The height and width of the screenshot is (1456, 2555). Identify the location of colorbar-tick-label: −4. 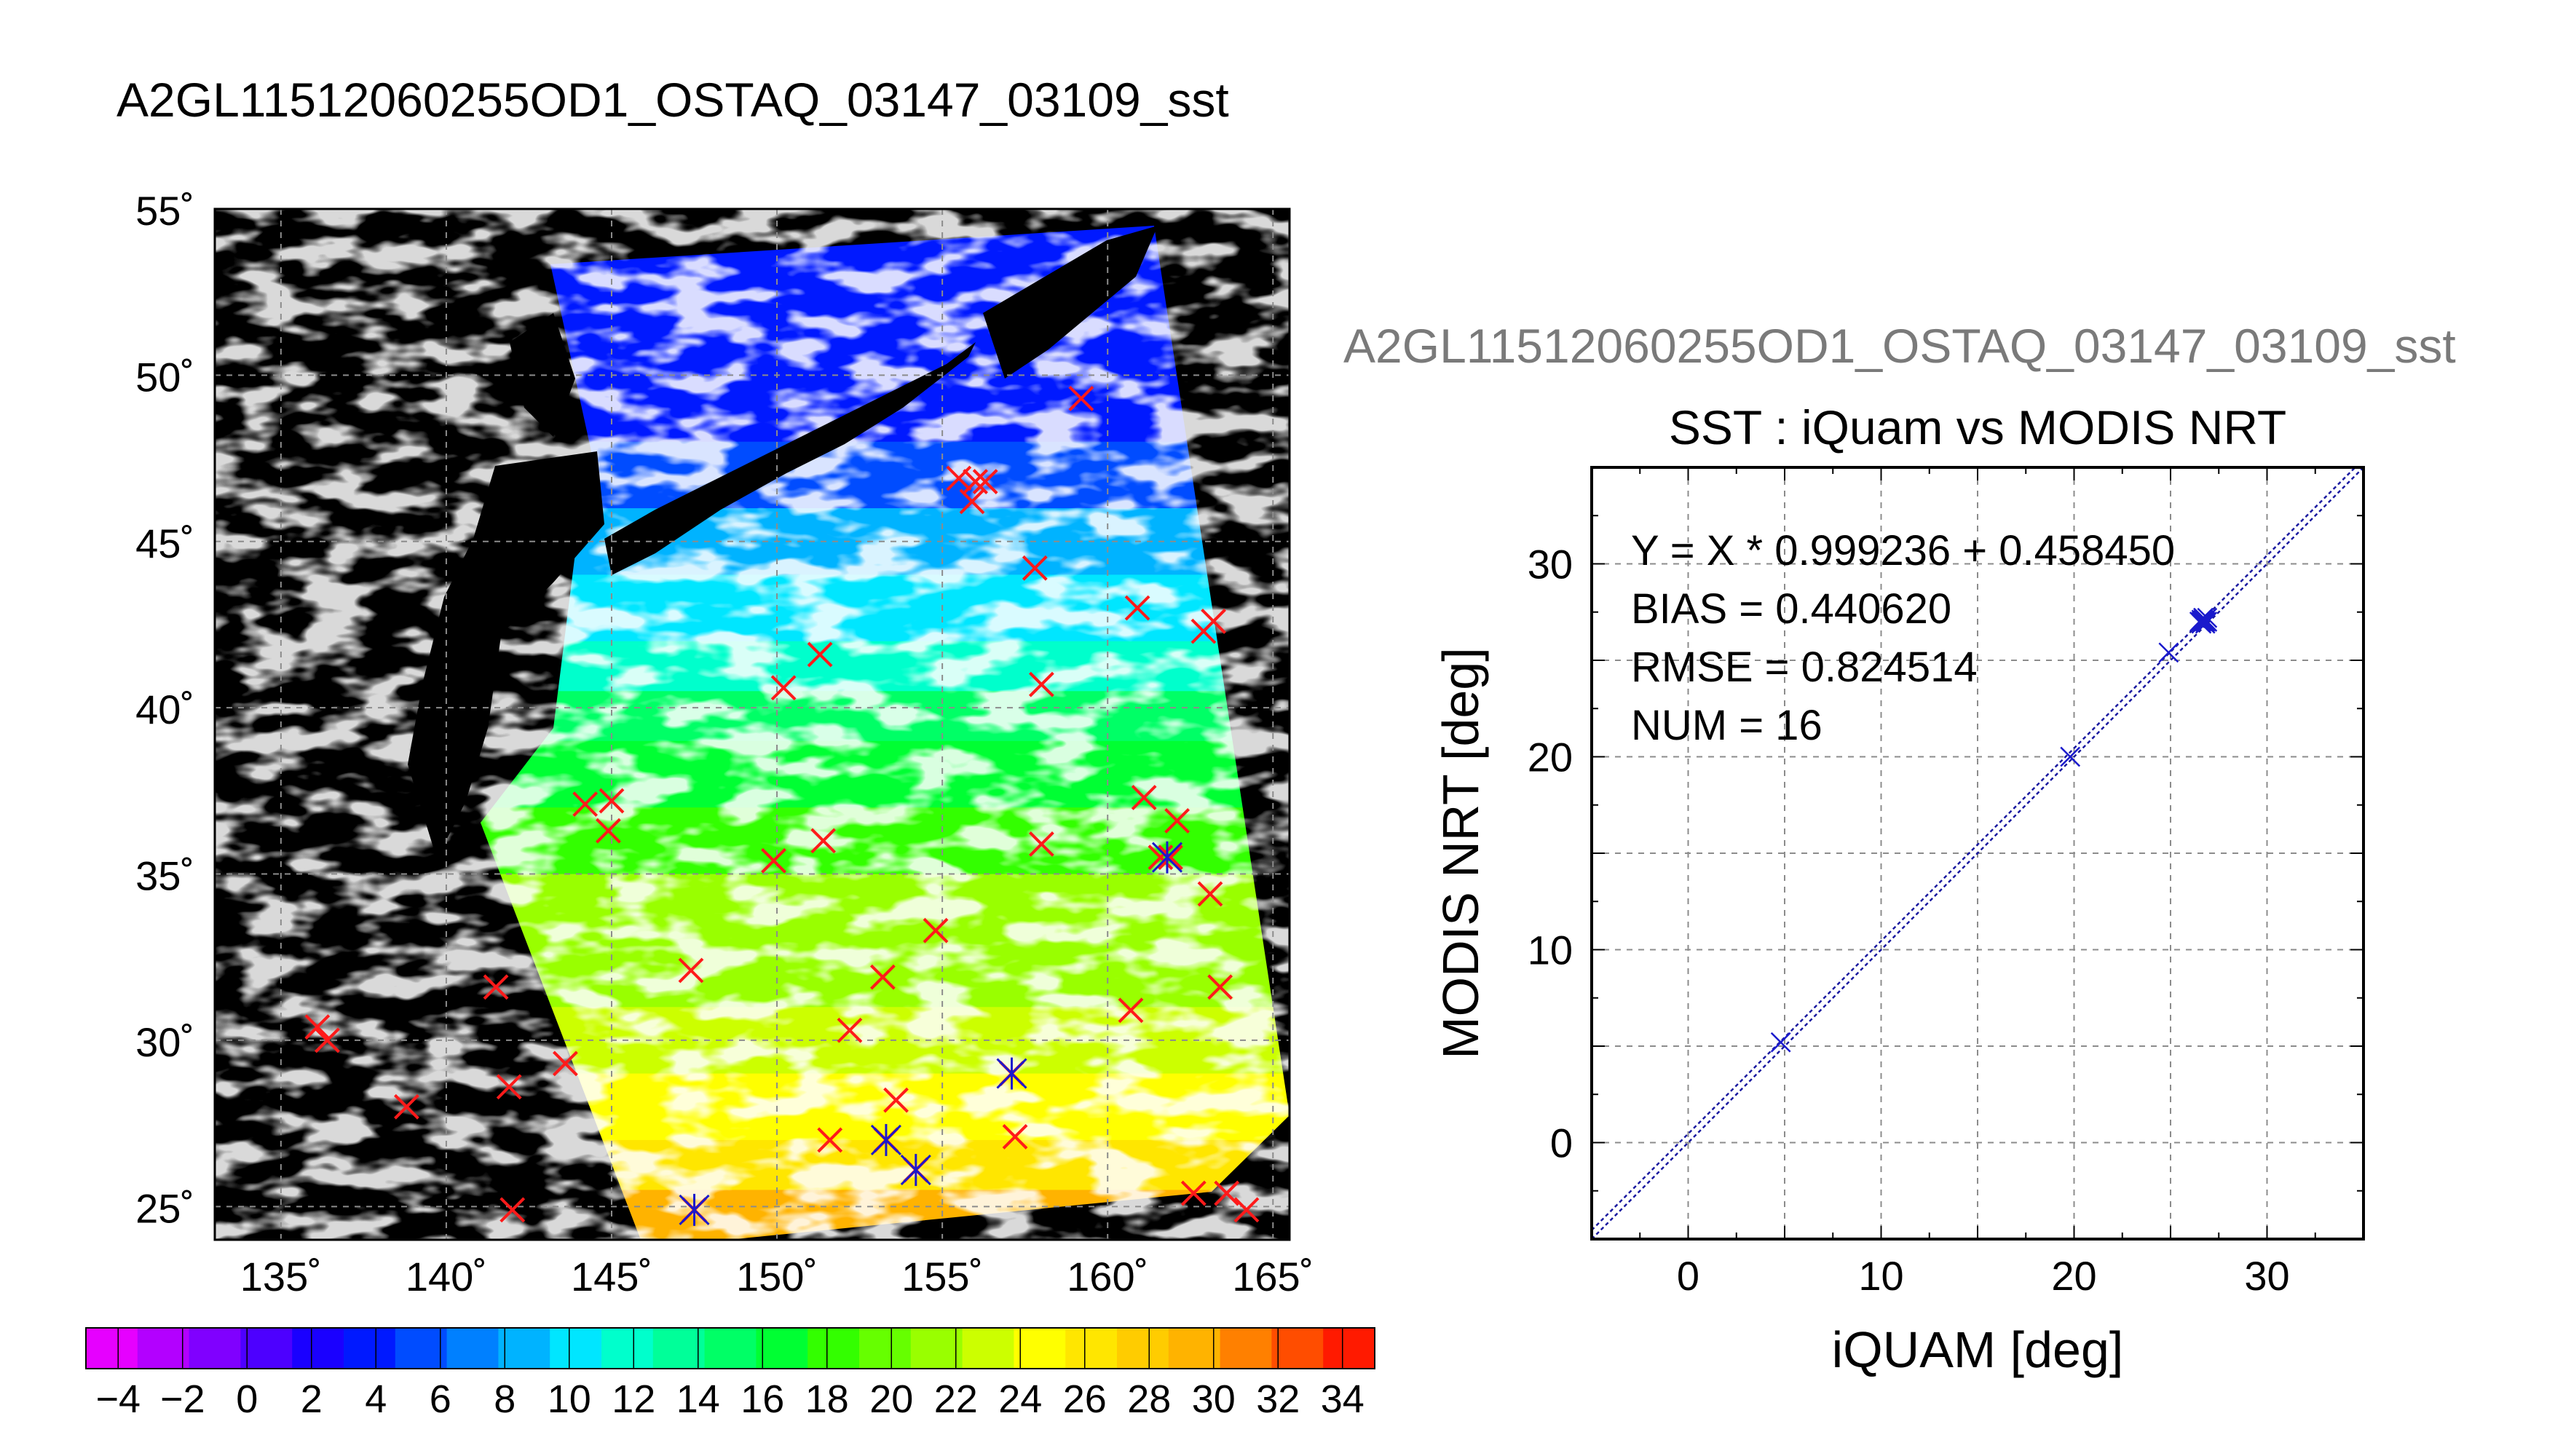
(118, 1399).